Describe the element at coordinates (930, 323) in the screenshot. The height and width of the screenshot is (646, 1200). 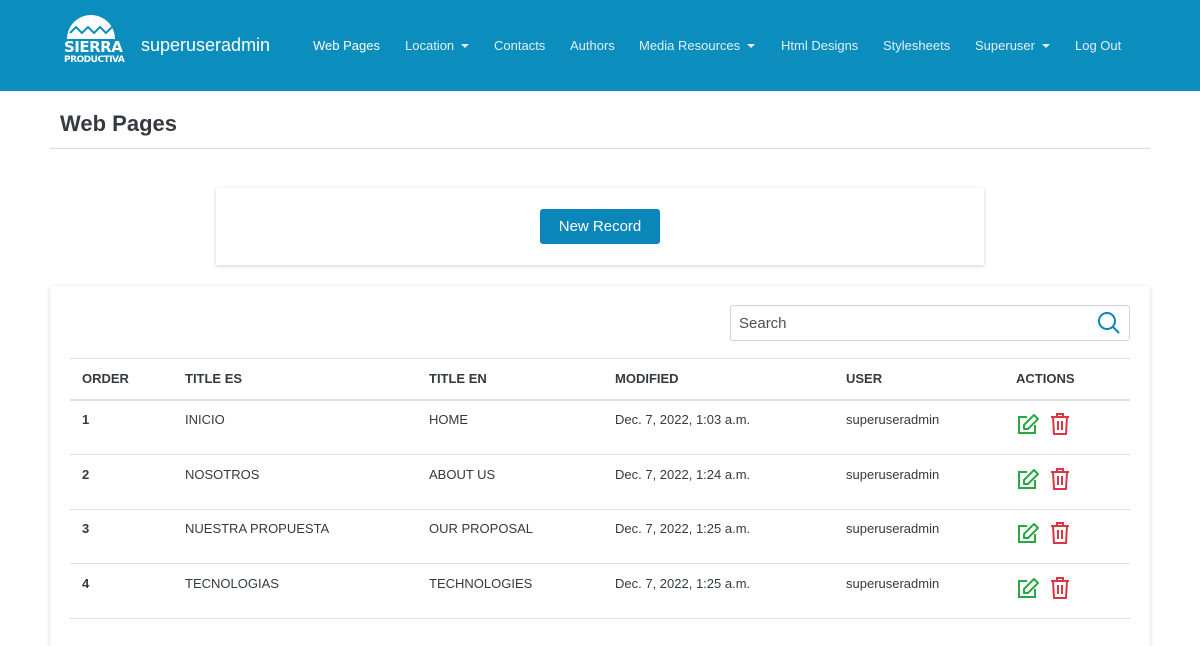
I see `search-input: Search` at that location.